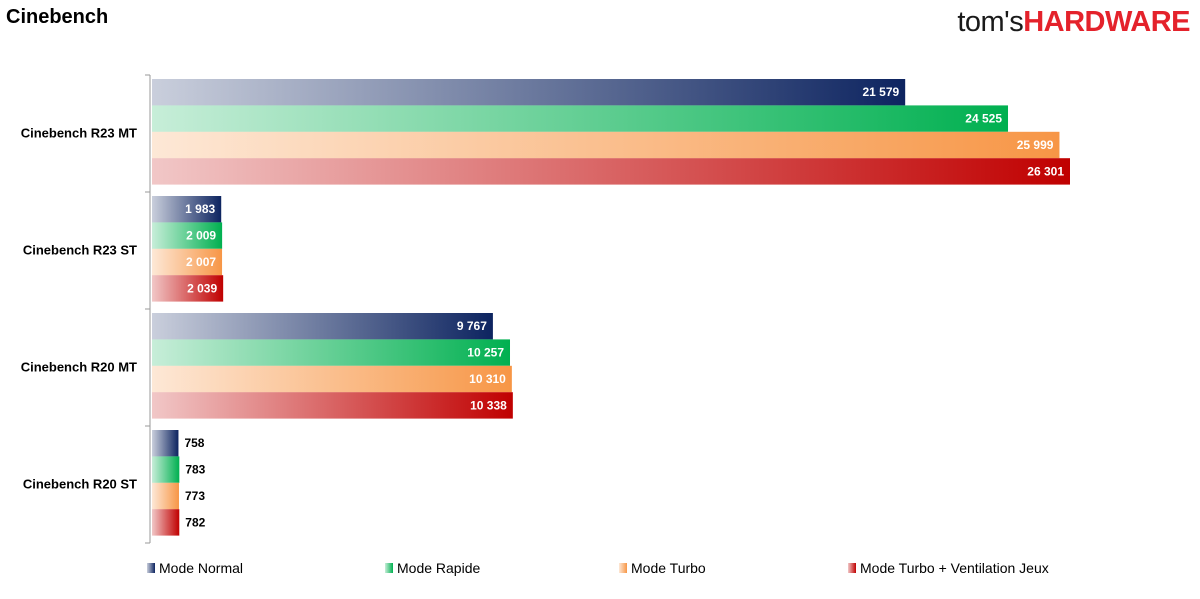 Image resolution: width=1200 pixels, height=599 pixels. Describe the element at coordinates (201, 236) in the screenshot. I see `data-label: 2 009` at that location.